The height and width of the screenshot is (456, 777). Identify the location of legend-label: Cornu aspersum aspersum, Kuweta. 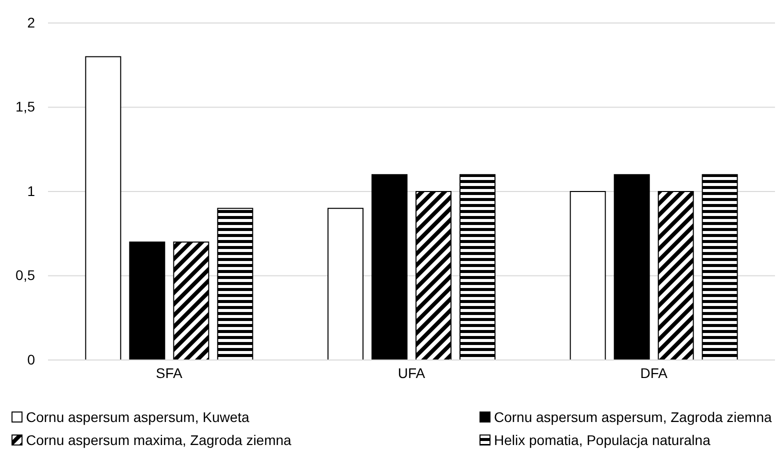
(138, 417).